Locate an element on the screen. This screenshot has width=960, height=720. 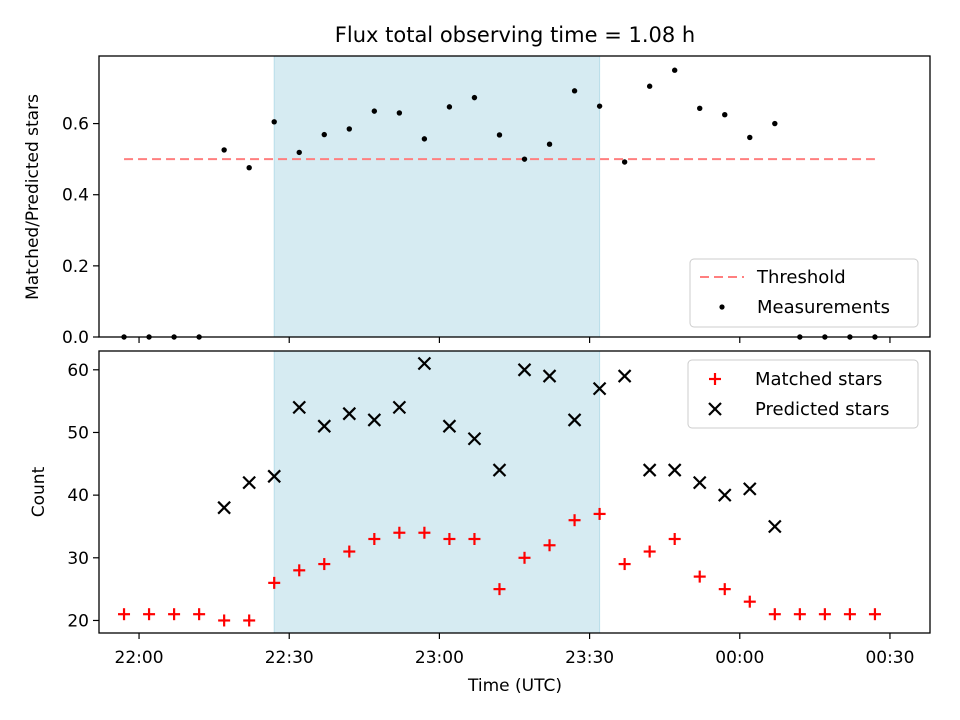
bottom-legend: Matched stars Predicted stars is located at coordinates (803, 394).